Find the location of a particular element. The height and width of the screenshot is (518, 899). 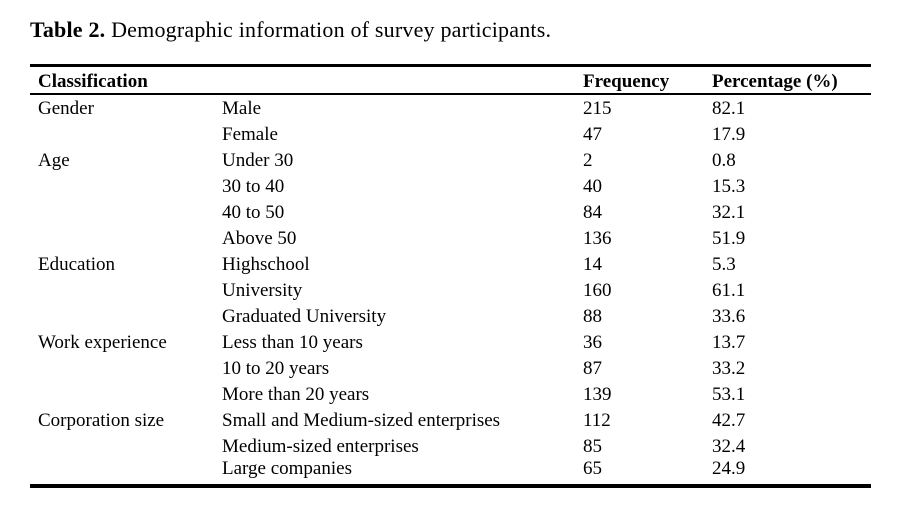

cell-classification-group: Education is located at coordinates (77, 264).